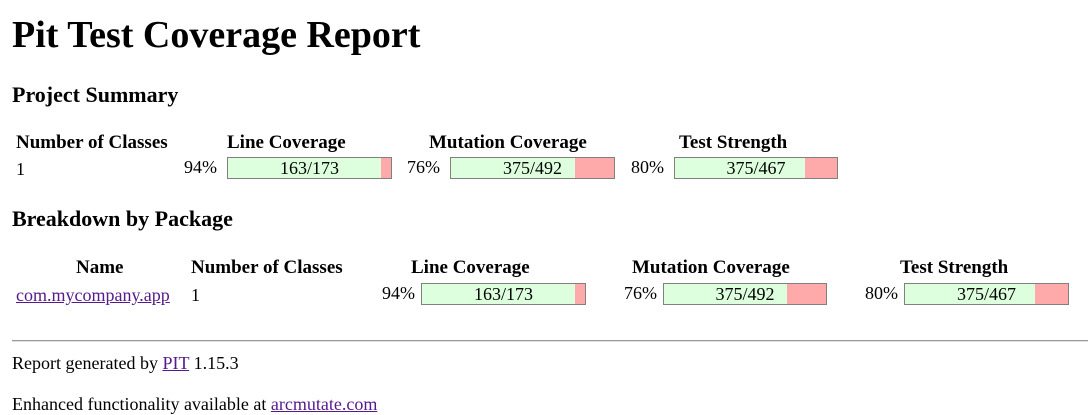 Image resolution: width=1088 pixels, height=415 pixels. Describe the element at coordinates (470, 267) in the screenshot. I see `breakdown-header-line-coverage: Line Coverage` at that location.